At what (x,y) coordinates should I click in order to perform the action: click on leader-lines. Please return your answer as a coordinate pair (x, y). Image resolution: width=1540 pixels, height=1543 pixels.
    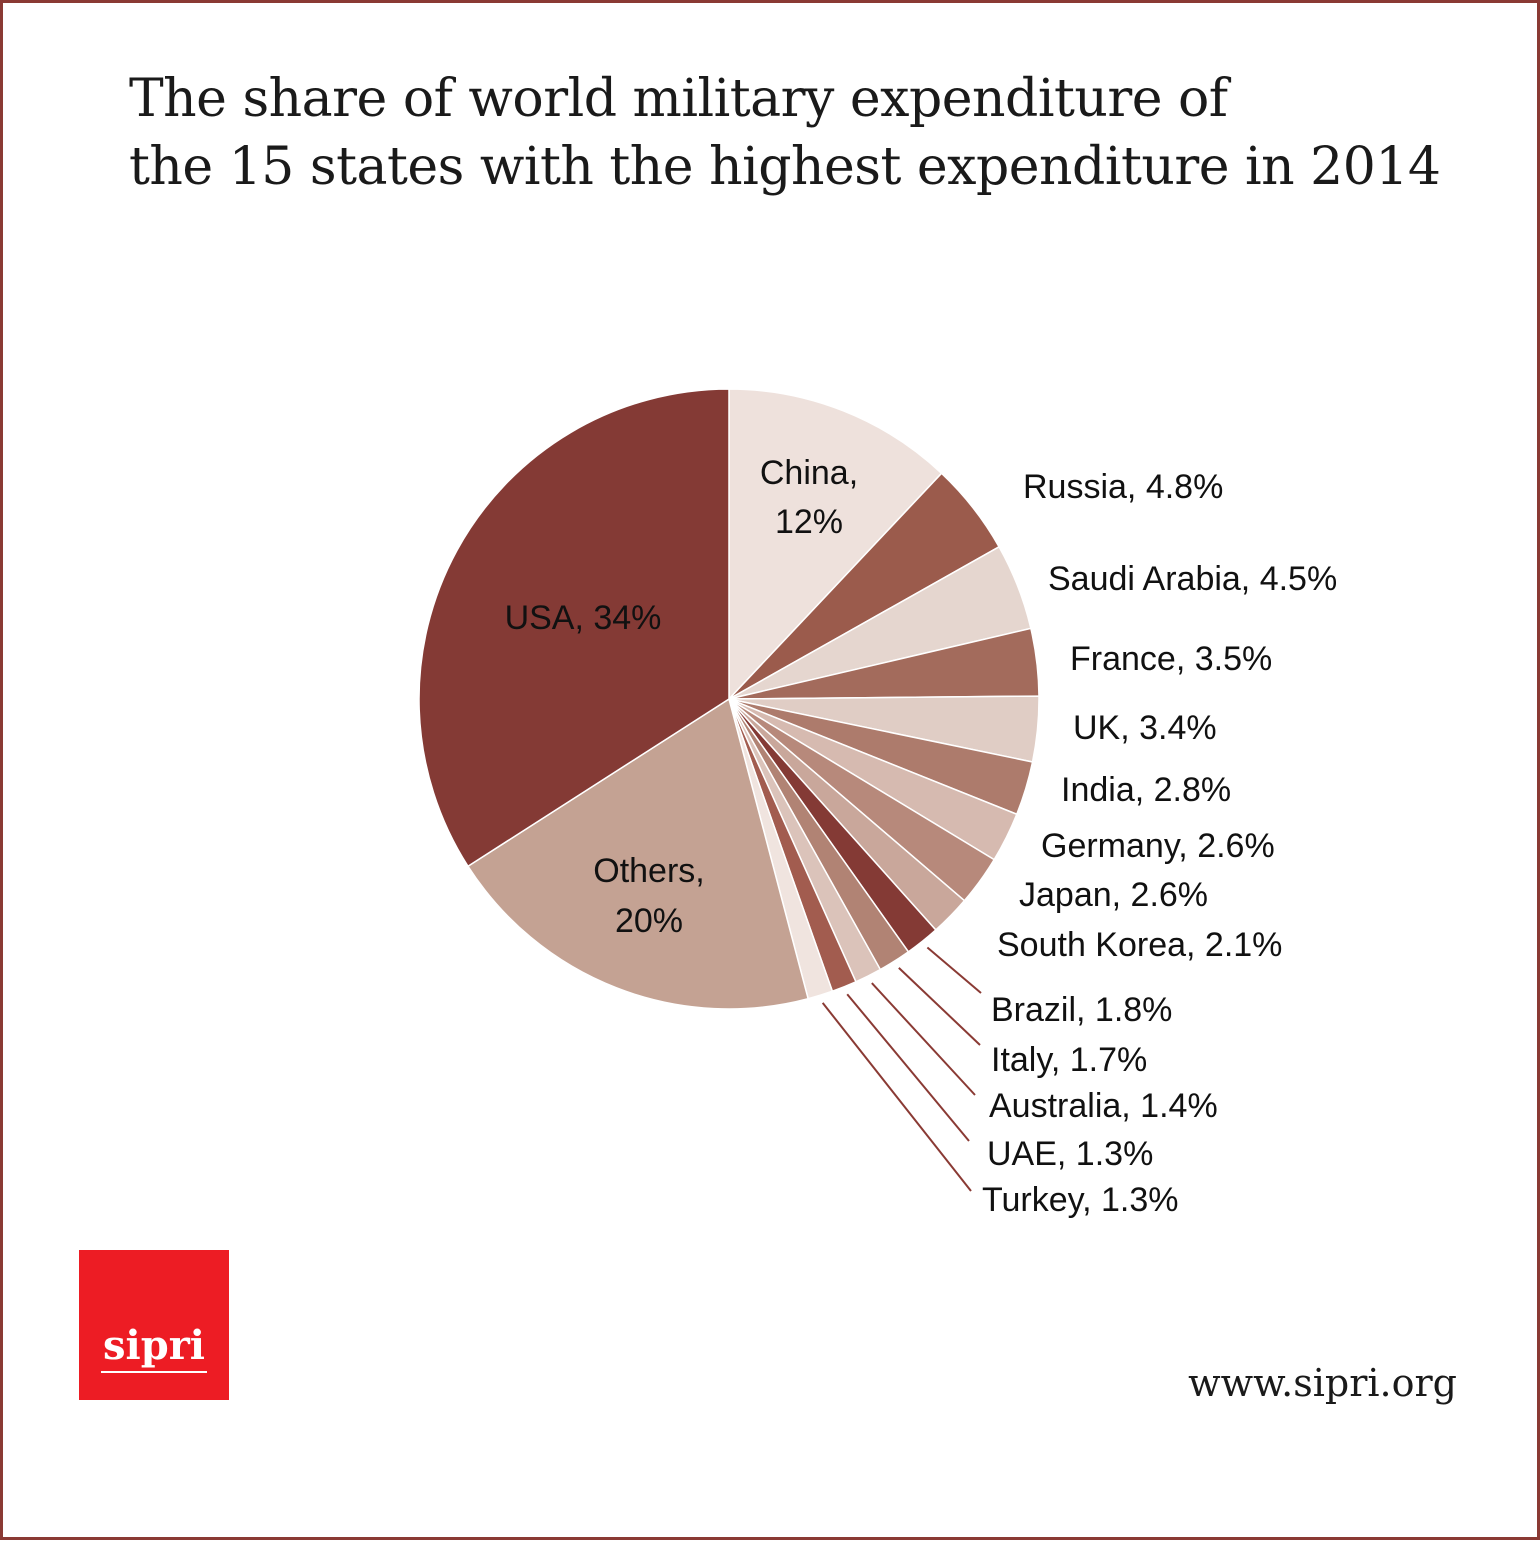
    Looking at the image, I should click on (901, 1069).